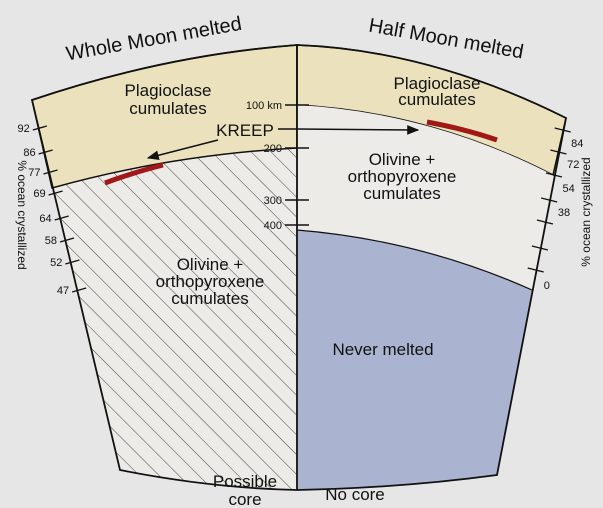  What do you see at coordinates (29, 153) in the screenshot?
I see `left-scale-label: 86` at bounding box center [29, 153].